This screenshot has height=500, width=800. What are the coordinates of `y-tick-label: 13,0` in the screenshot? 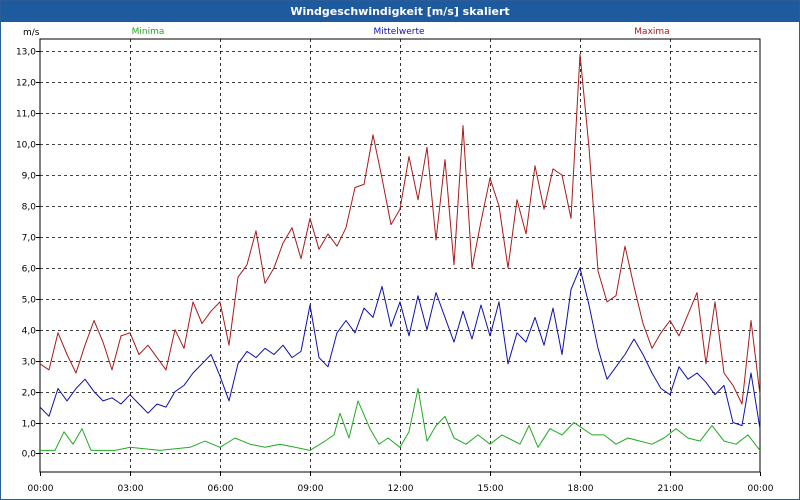 It's located at (26, 53).